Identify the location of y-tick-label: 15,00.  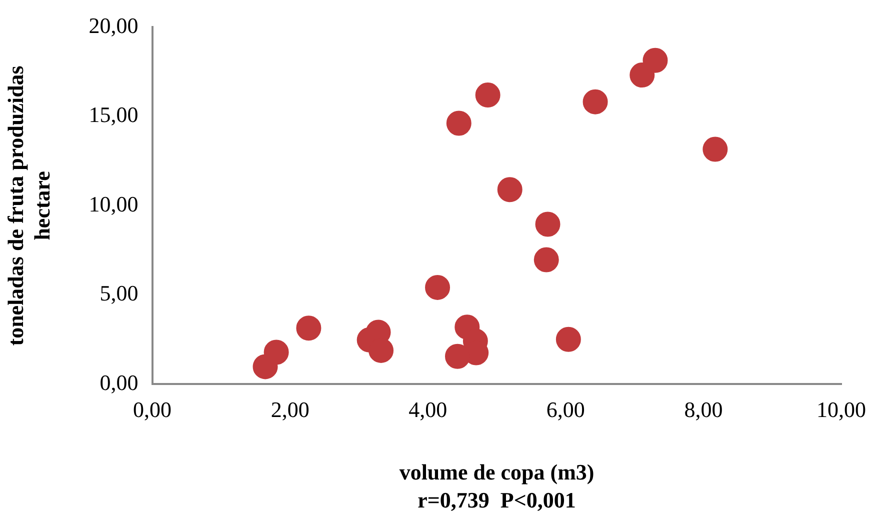
(113, 115).